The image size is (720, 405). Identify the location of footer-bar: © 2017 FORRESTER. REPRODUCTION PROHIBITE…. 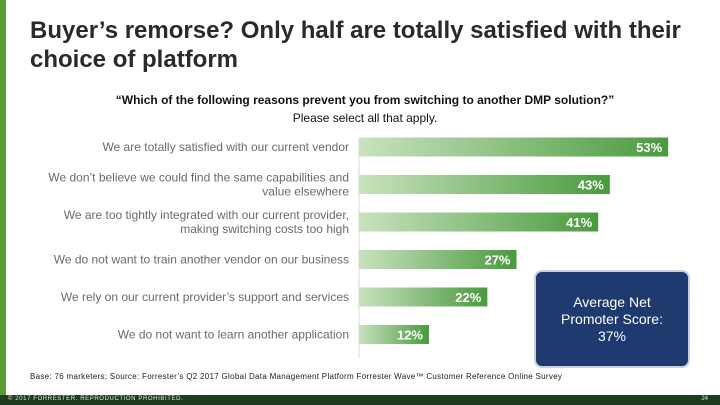
(360, 400).